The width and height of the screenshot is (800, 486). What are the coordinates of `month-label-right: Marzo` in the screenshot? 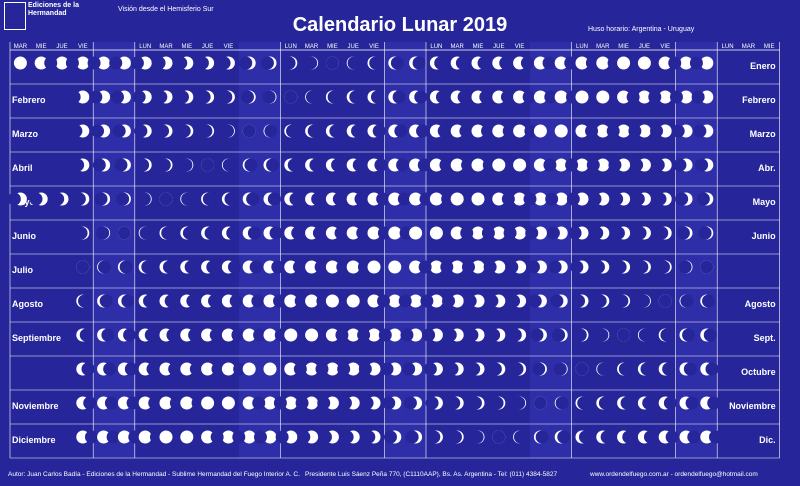 It's located at (763, 134).